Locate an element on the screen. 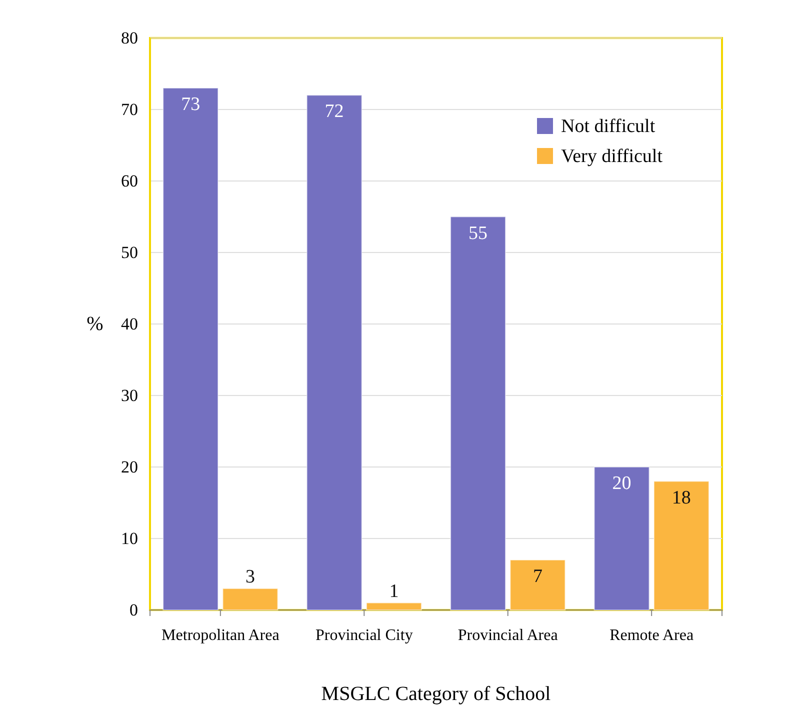  data-label: 72 is located at coordinates (334, 111).